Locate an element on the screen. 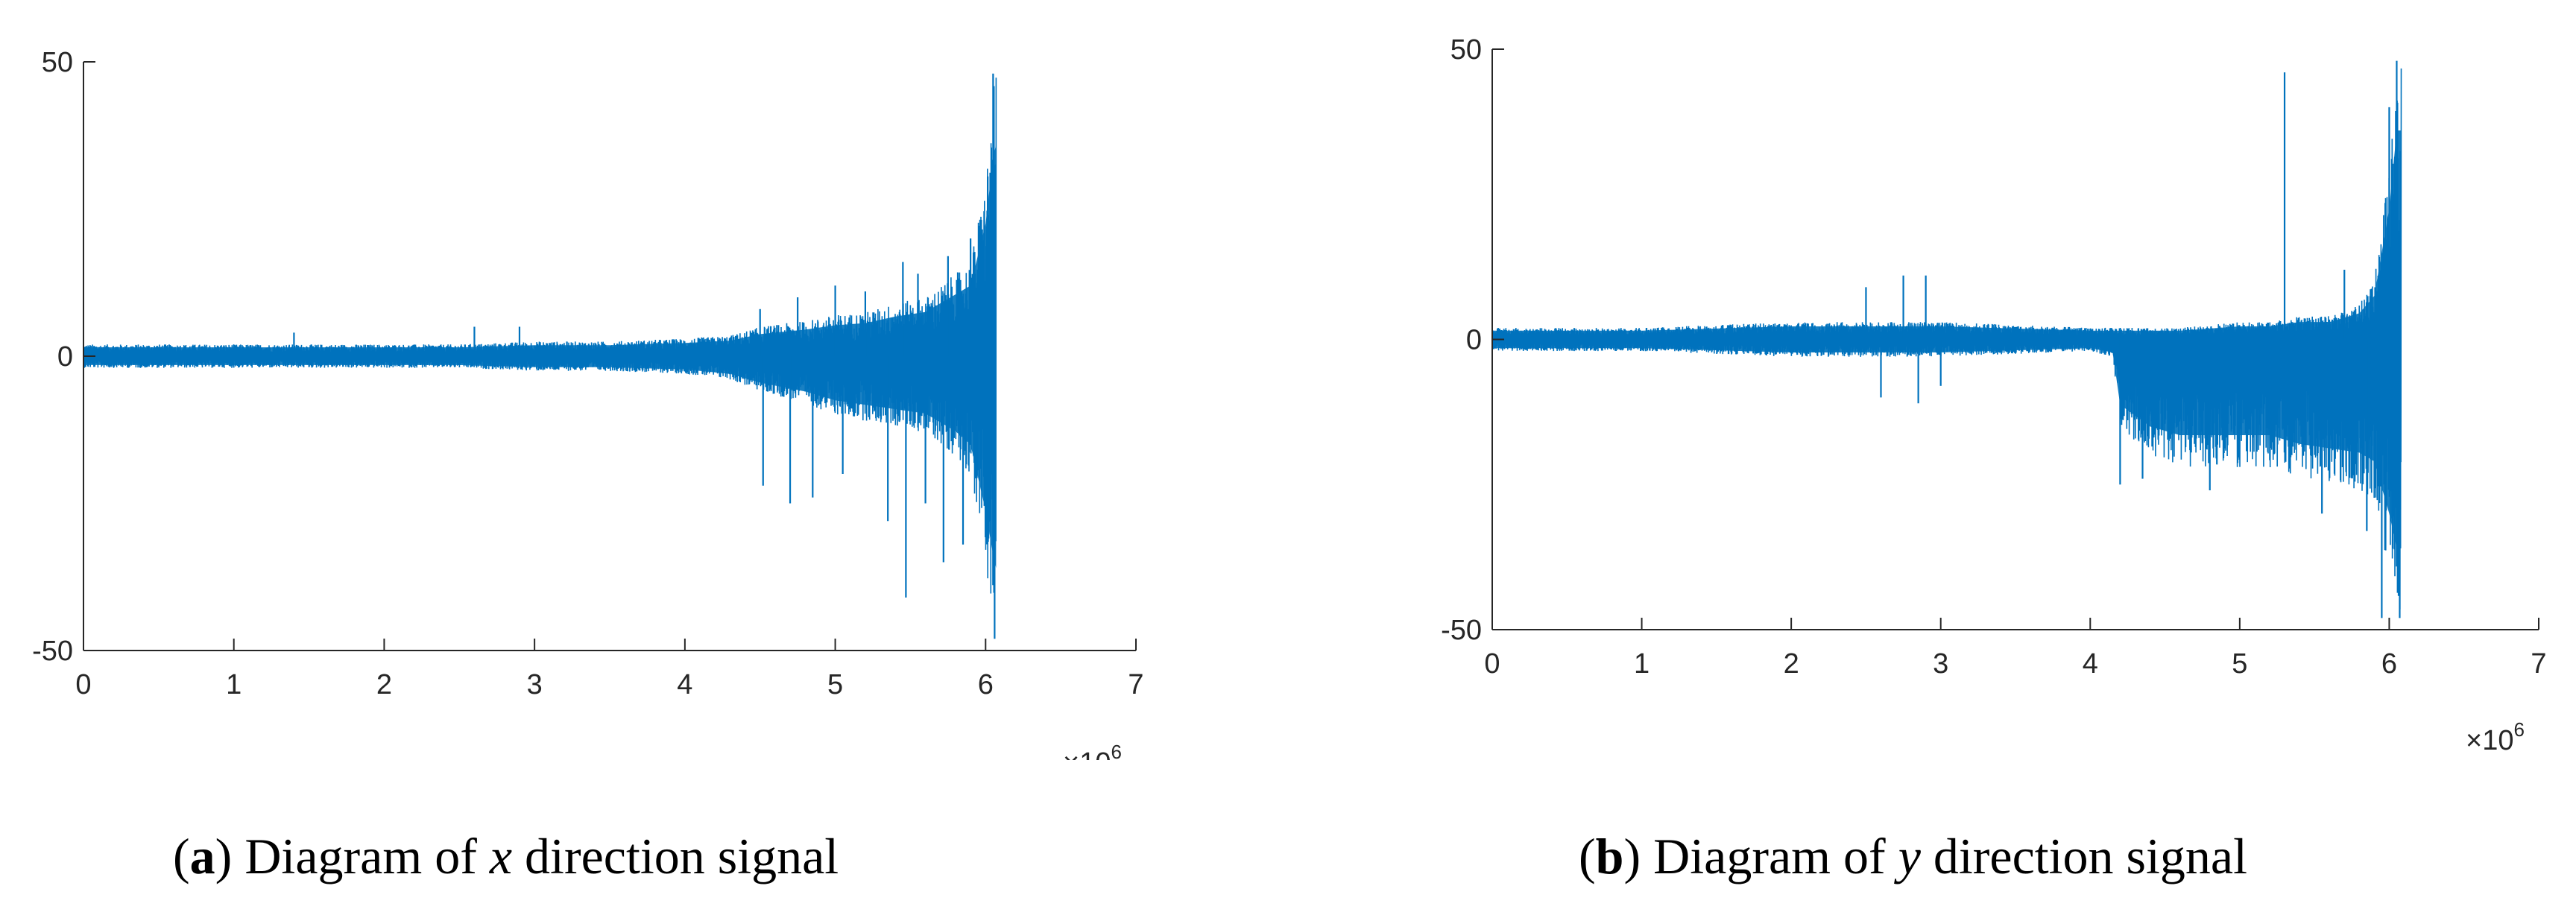  caption-b: (b) Diagram of y direction signal is located at coordinates (1913, 856).